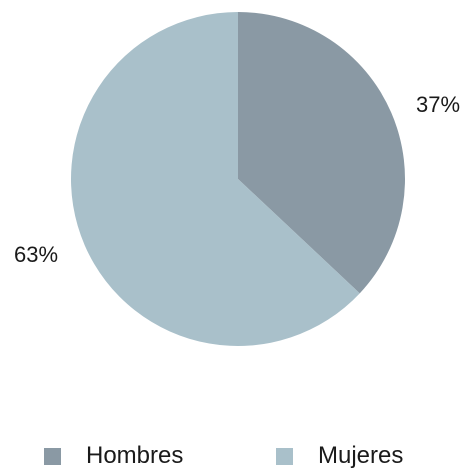 The width and height of the screenshot is (466, 470). Describe the element at coordinates (361, 455) in the screenshot. I see `legend-label-mujeres: Mujeres` at that location.